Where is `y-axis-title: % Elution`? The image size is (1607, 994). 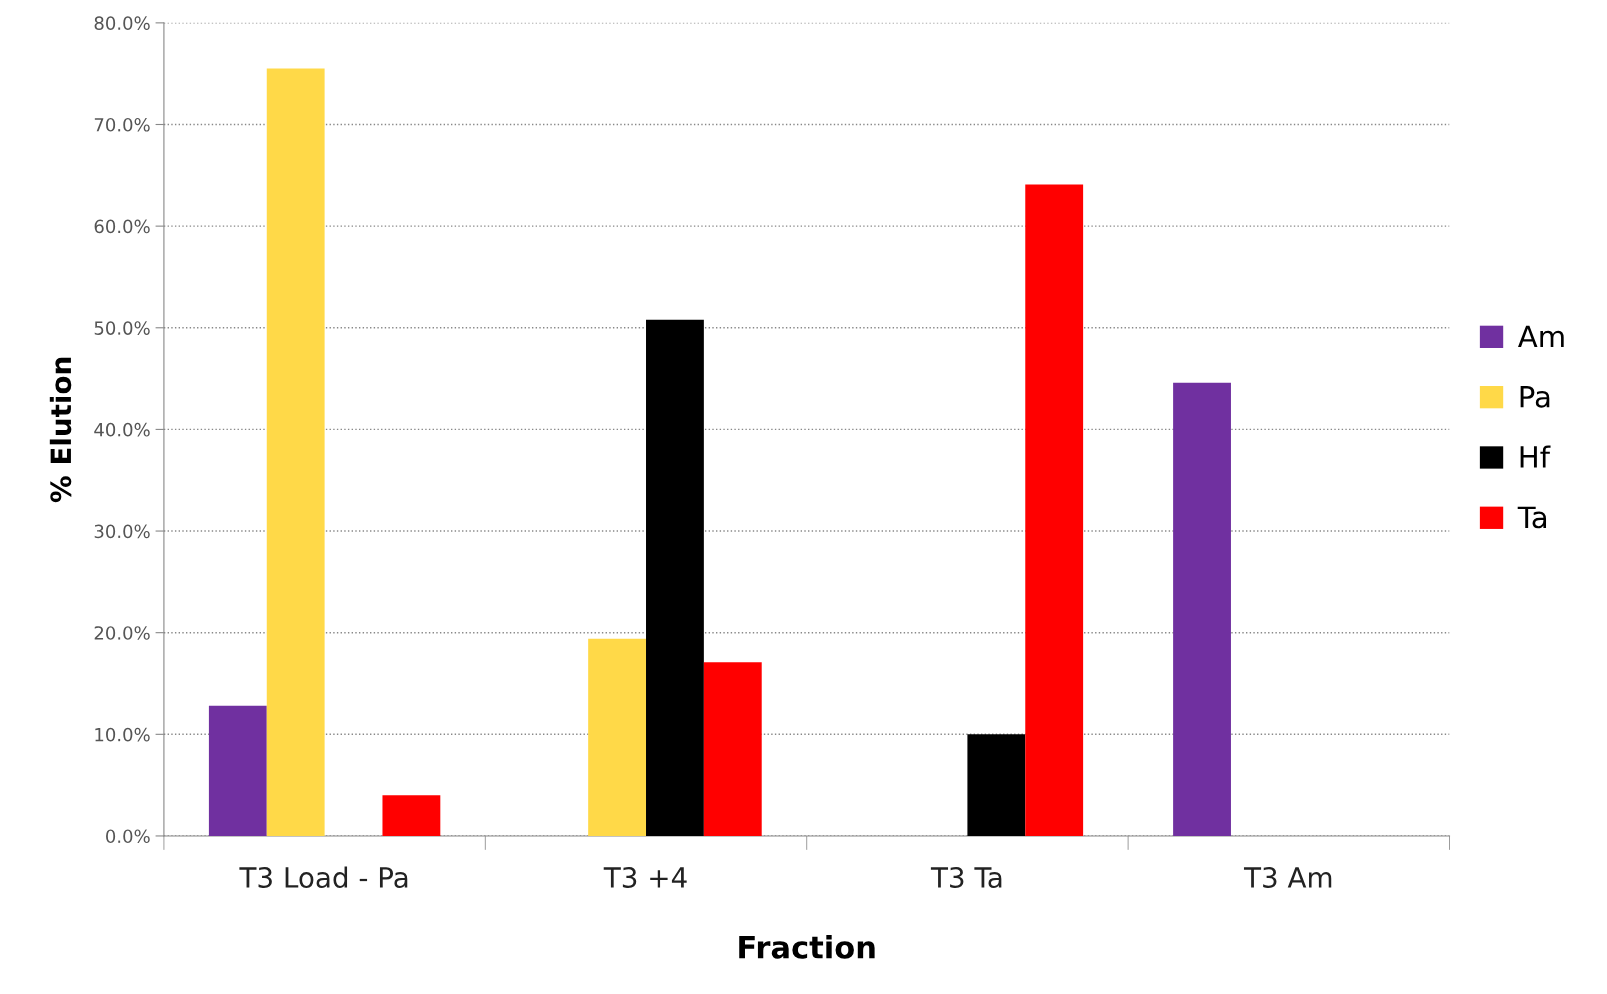 y-axis-title: % Elution is located at coordinates (60, 430).